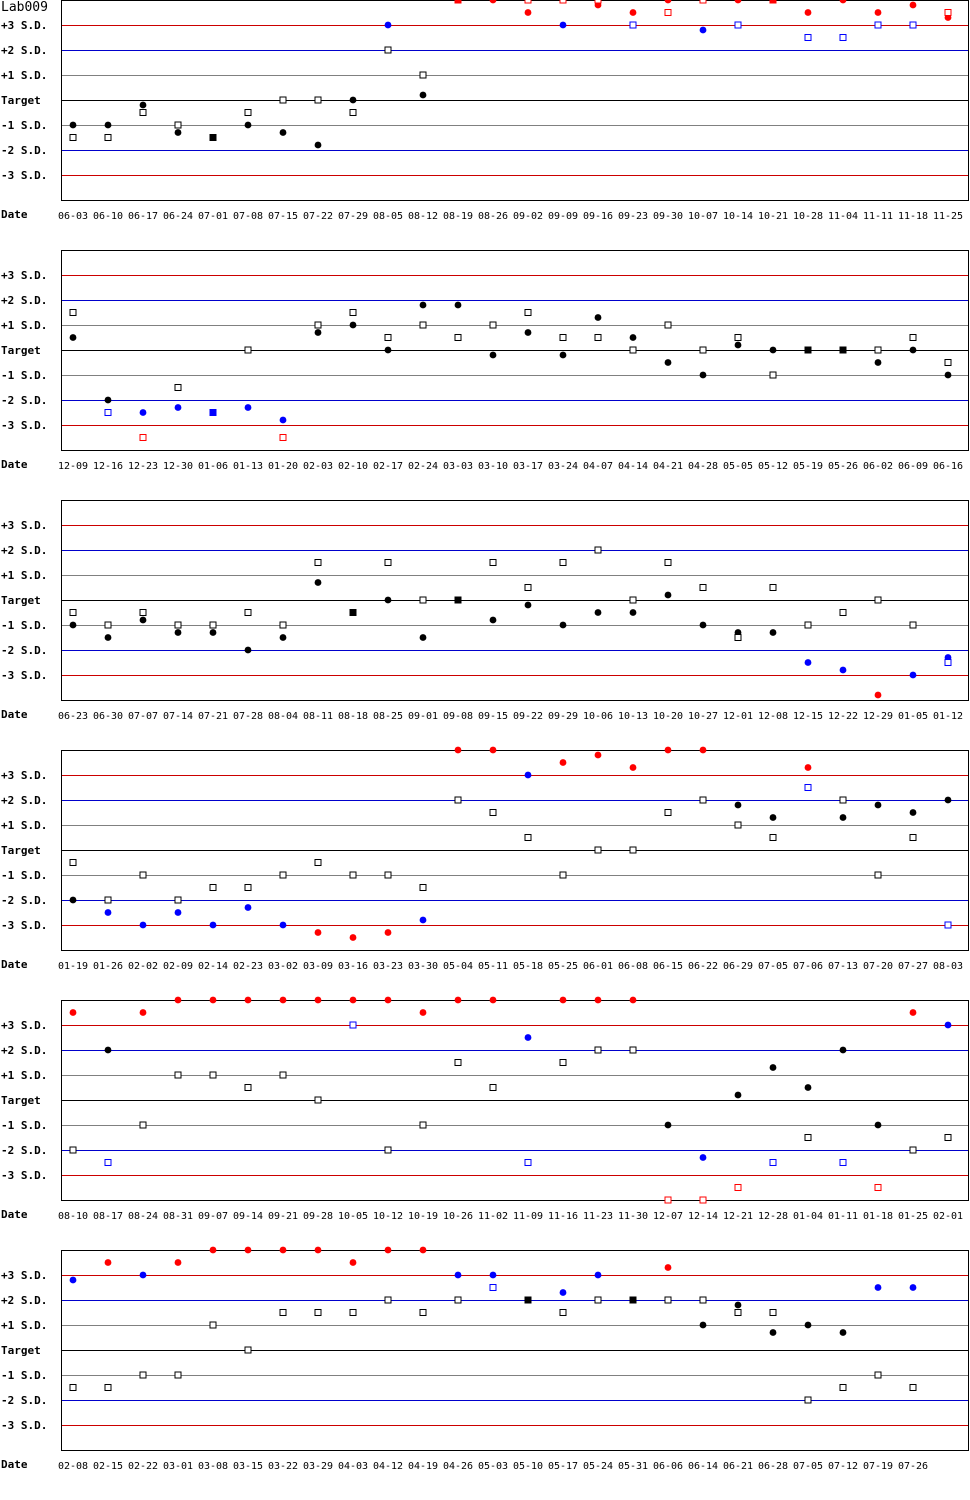 The width and height of the screenshot is (970, 1500). I want to click on date-tick-label: 05-24, so click(598, 1466).